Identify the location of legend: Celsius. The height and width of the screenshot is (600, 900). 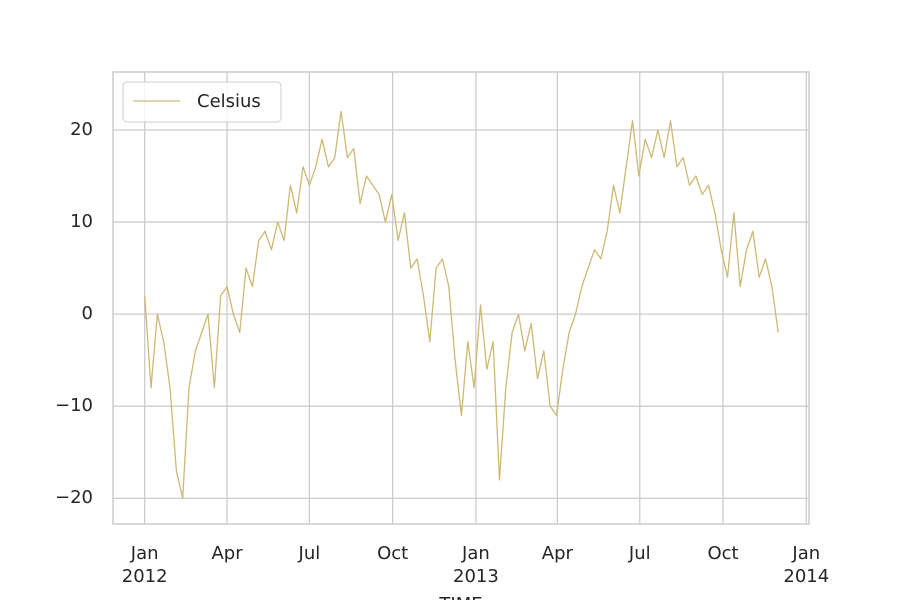
(202, 102).